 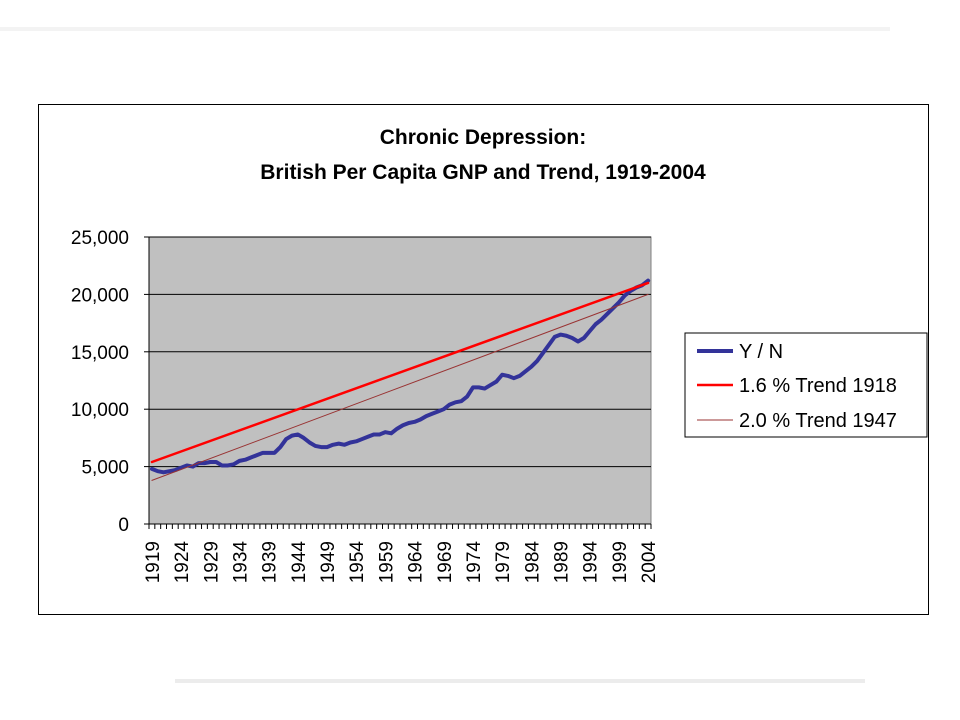 What do you see at coordinates (532, 562) in the screenshot?
I see `x-tick-label: 1984` at bounding box center [532, 562].